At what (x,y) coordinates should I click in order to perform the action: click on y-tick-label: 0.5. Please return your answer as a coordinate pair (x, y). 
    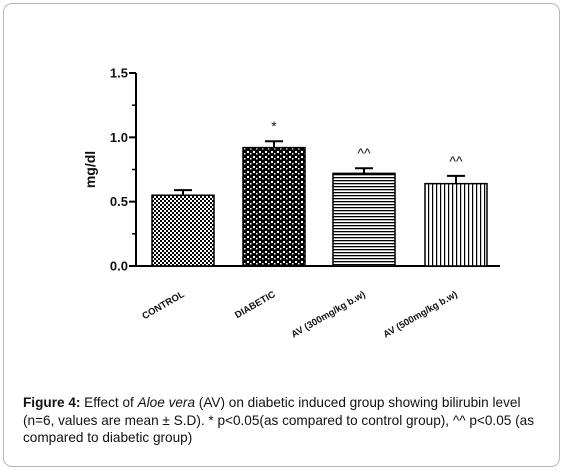
    Looking at the image, I should click on (119, 201).